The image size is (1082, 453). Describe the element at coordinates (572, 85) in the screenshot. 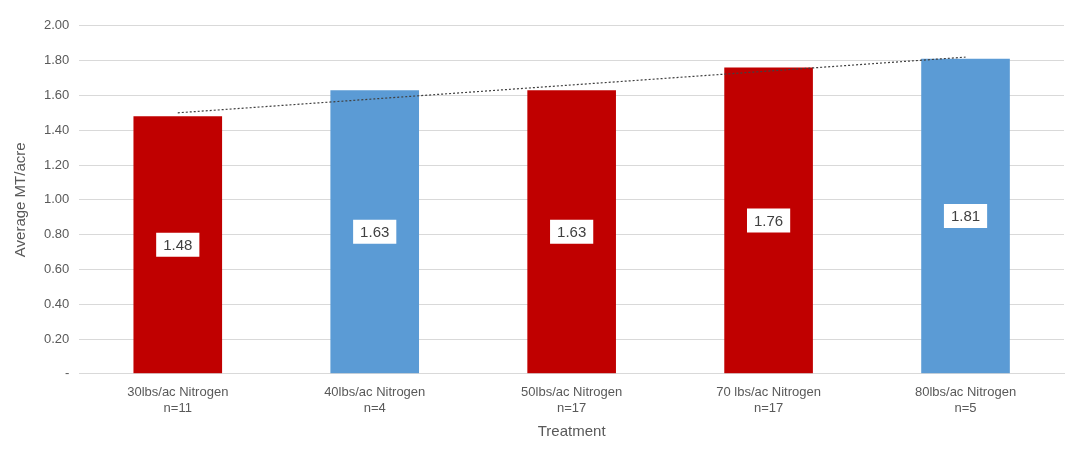

I see `line-series` at that location.